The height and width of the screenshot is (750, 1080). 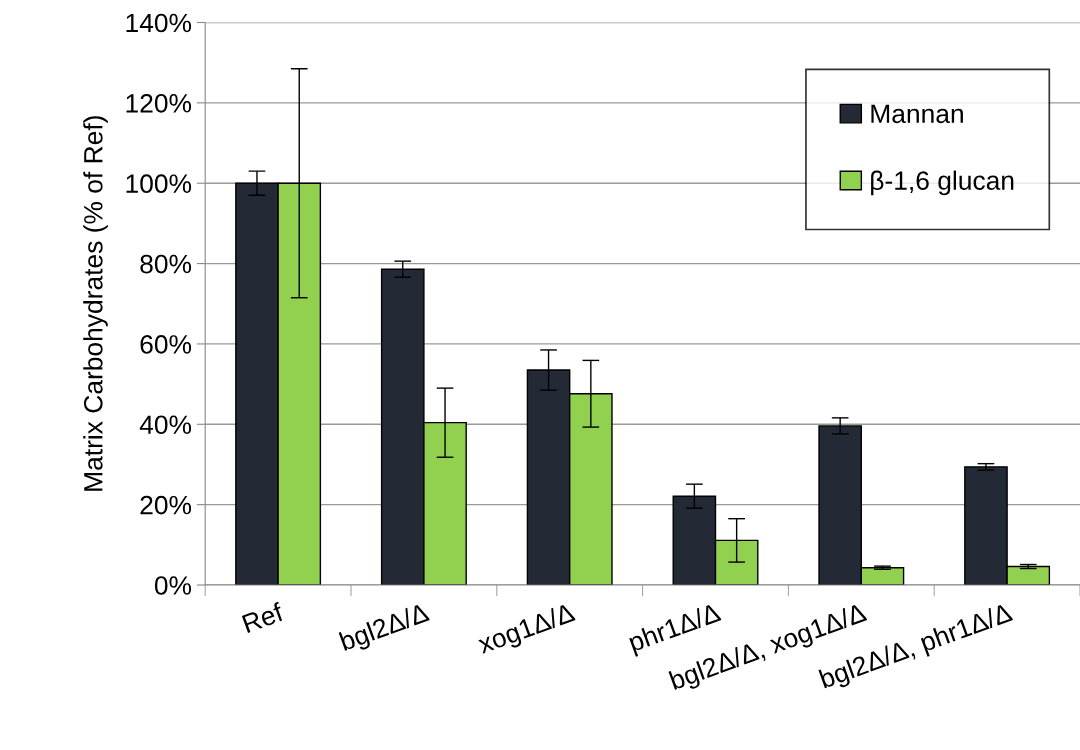 I want to click on y-tick-label: 100%, so click(x=159, y=184).